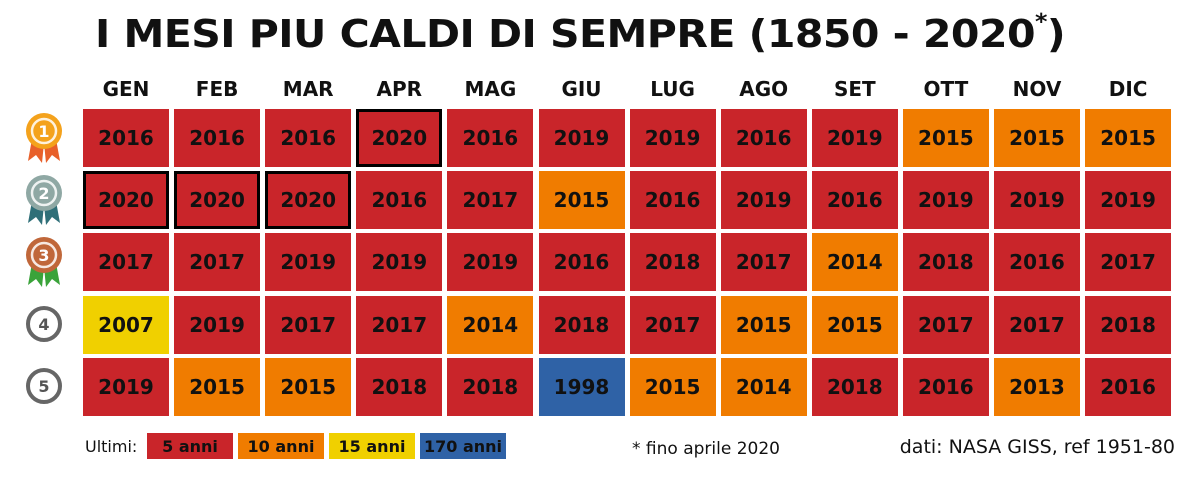 This screenshot has width=1200, height=480. What do you see at coordinates (463, 446) in the screenshot?
I see `legend-item-170: 170 anni` at bounding box center [463, 446].